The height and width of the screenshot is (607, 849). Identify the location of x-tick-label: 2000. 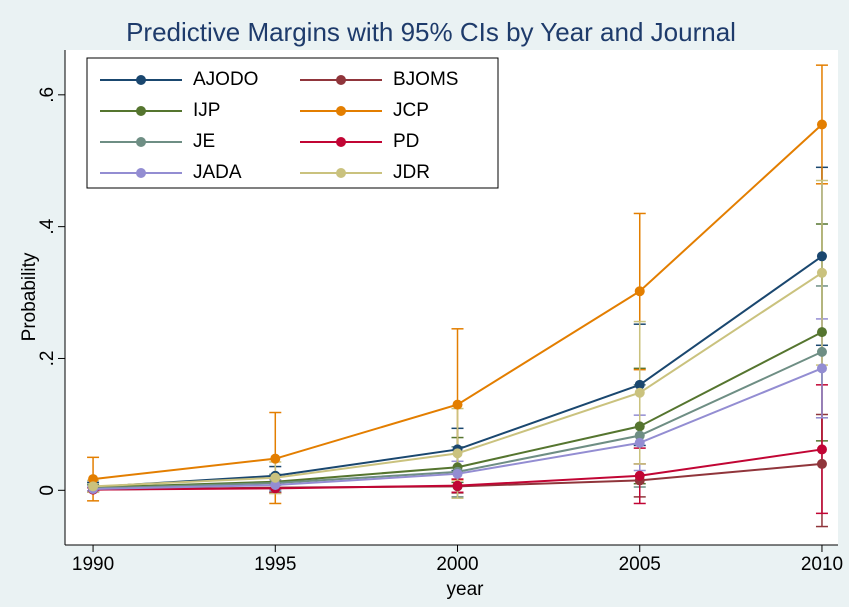
(457, 564).